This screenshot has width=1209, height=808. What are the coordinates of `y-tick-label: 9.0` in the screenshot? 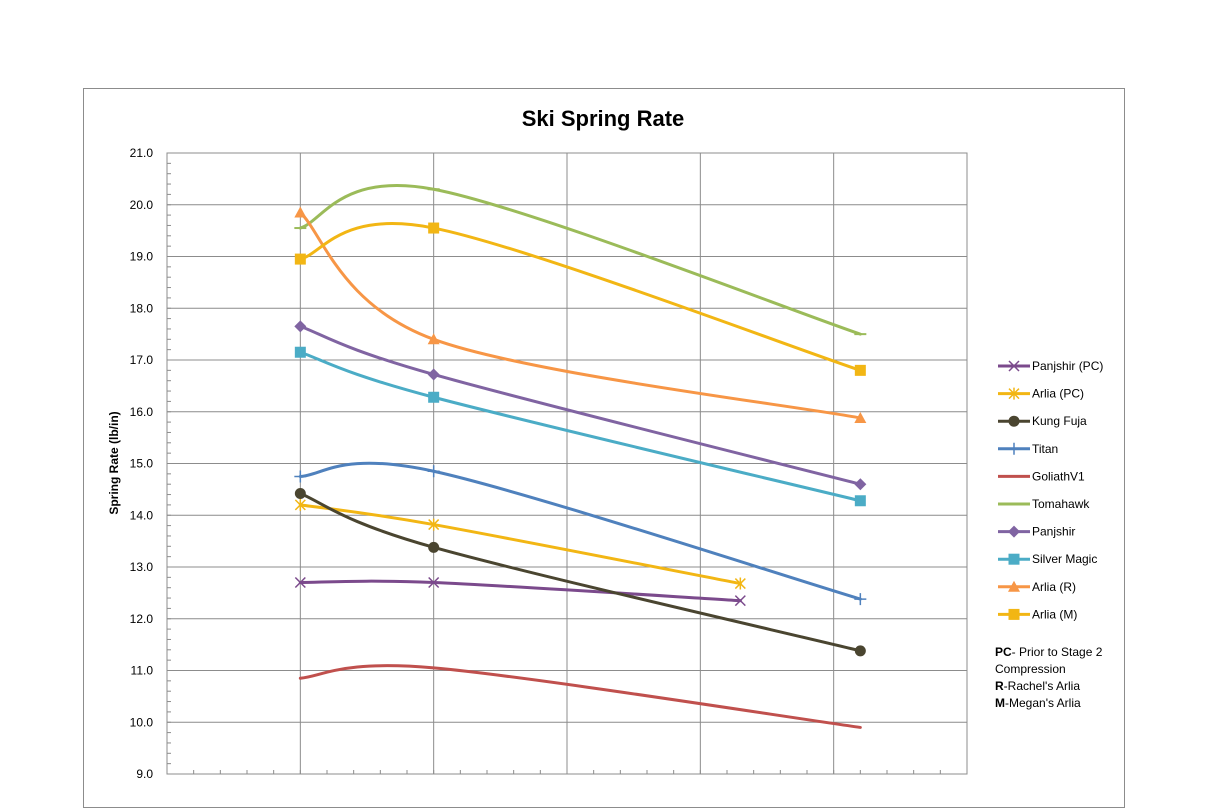 It's located at (144, 774).